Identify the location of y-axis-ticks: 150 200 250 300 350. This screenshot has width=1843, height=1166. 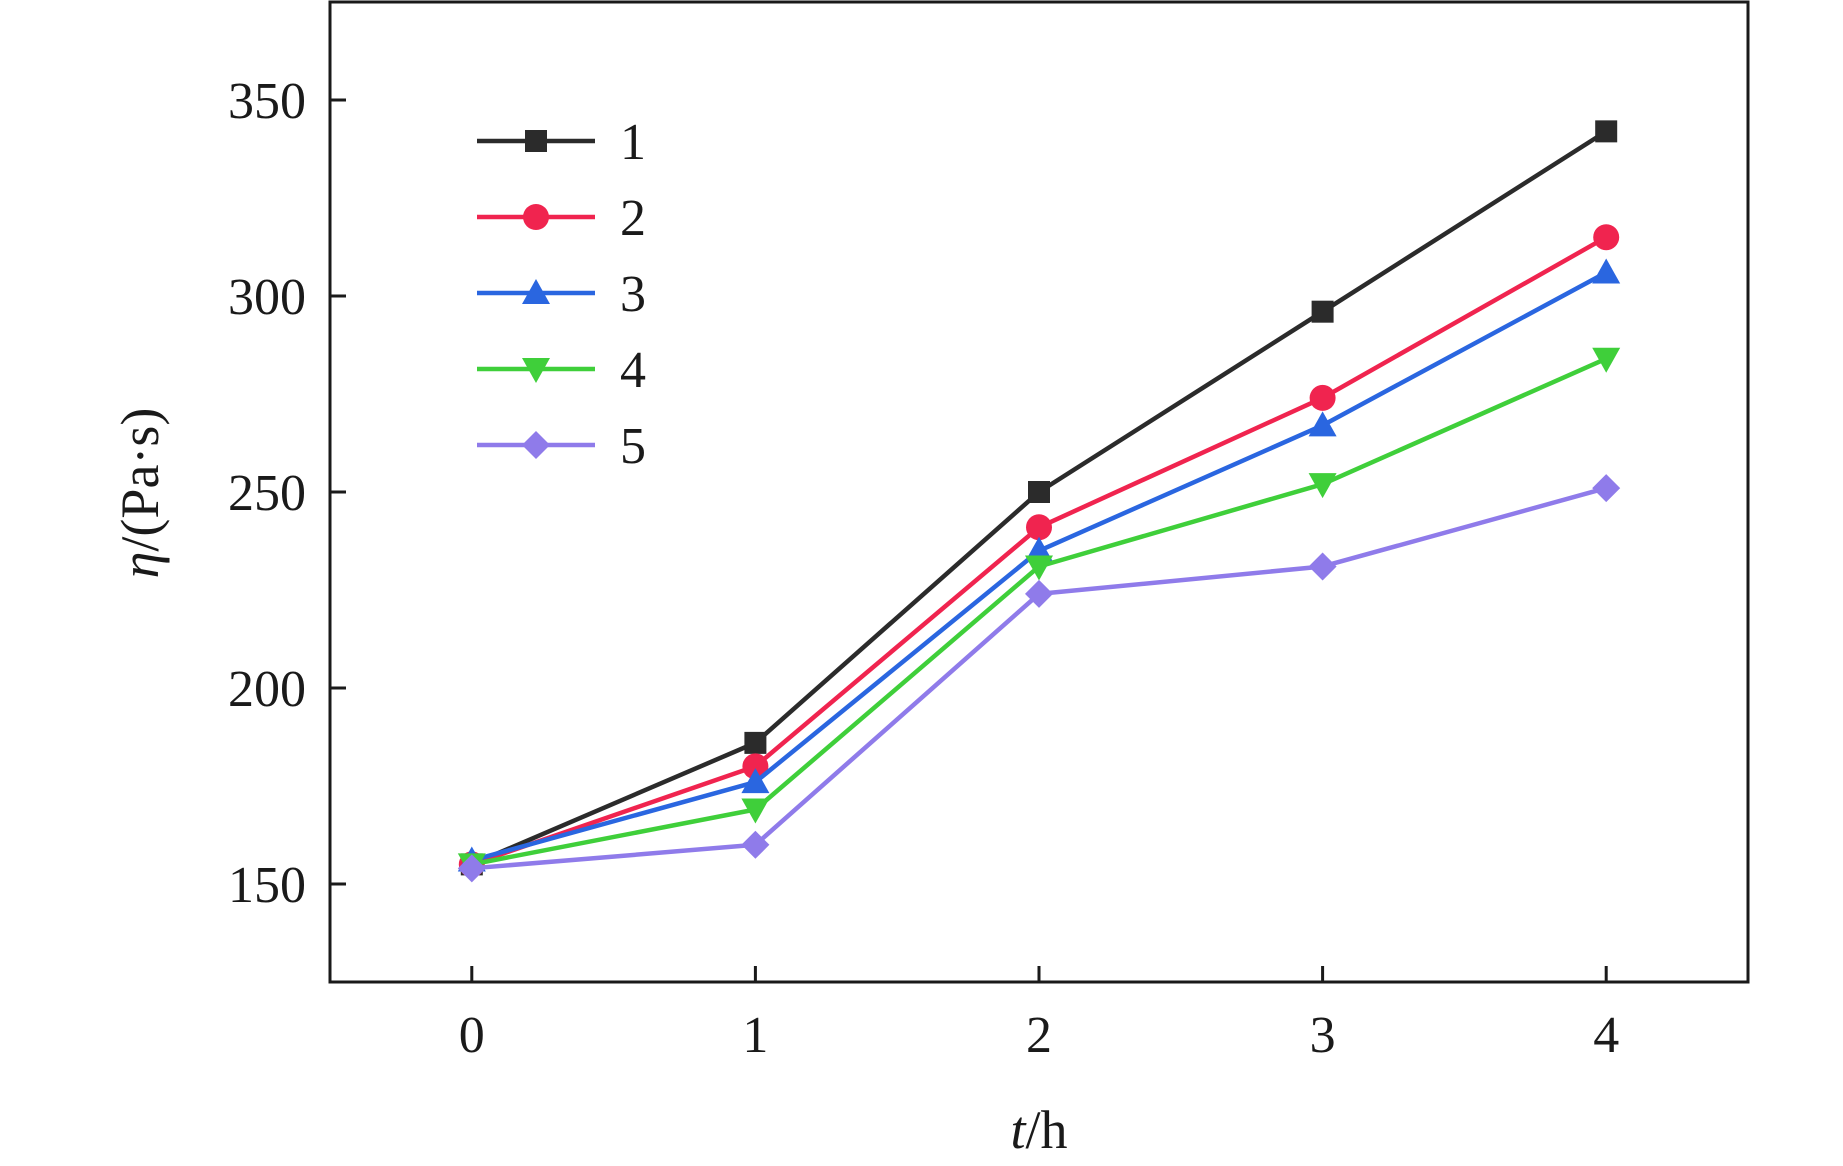
(287, 493).